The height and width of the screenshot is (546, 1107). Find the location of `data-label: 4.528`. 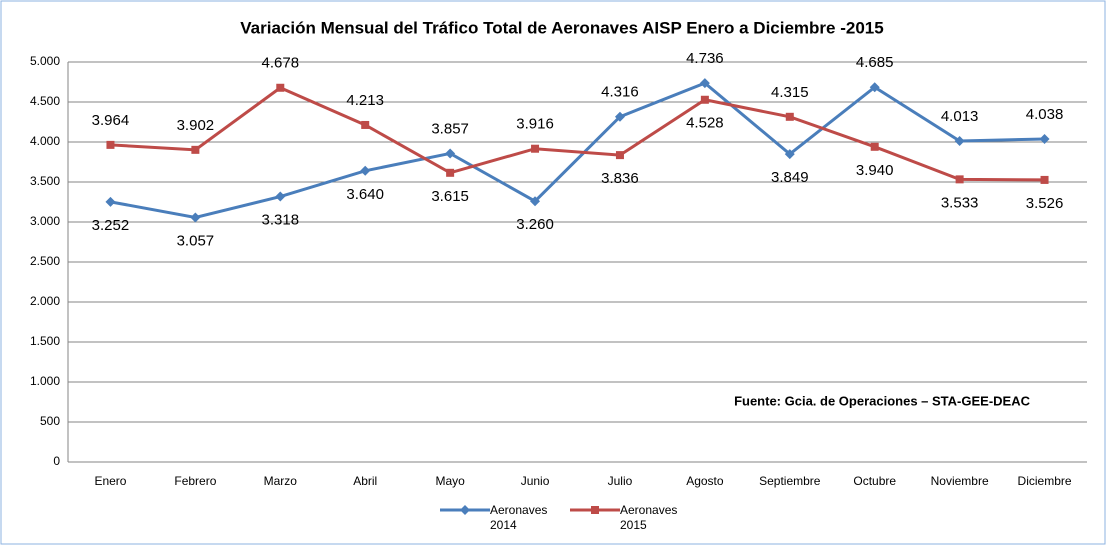

data-label: 4.528 is located at coordinates (705, 123).